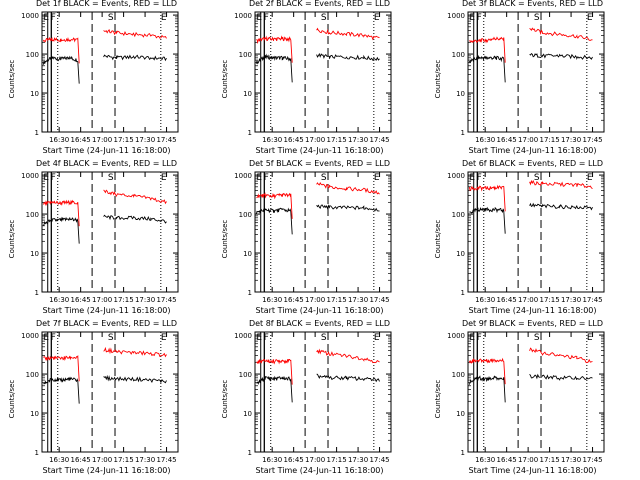  Describe the element at coordinates (532, 4) in the screenshot. I see `chart-title: Det 3f BLACK = Events, RED = LLD` at that location.